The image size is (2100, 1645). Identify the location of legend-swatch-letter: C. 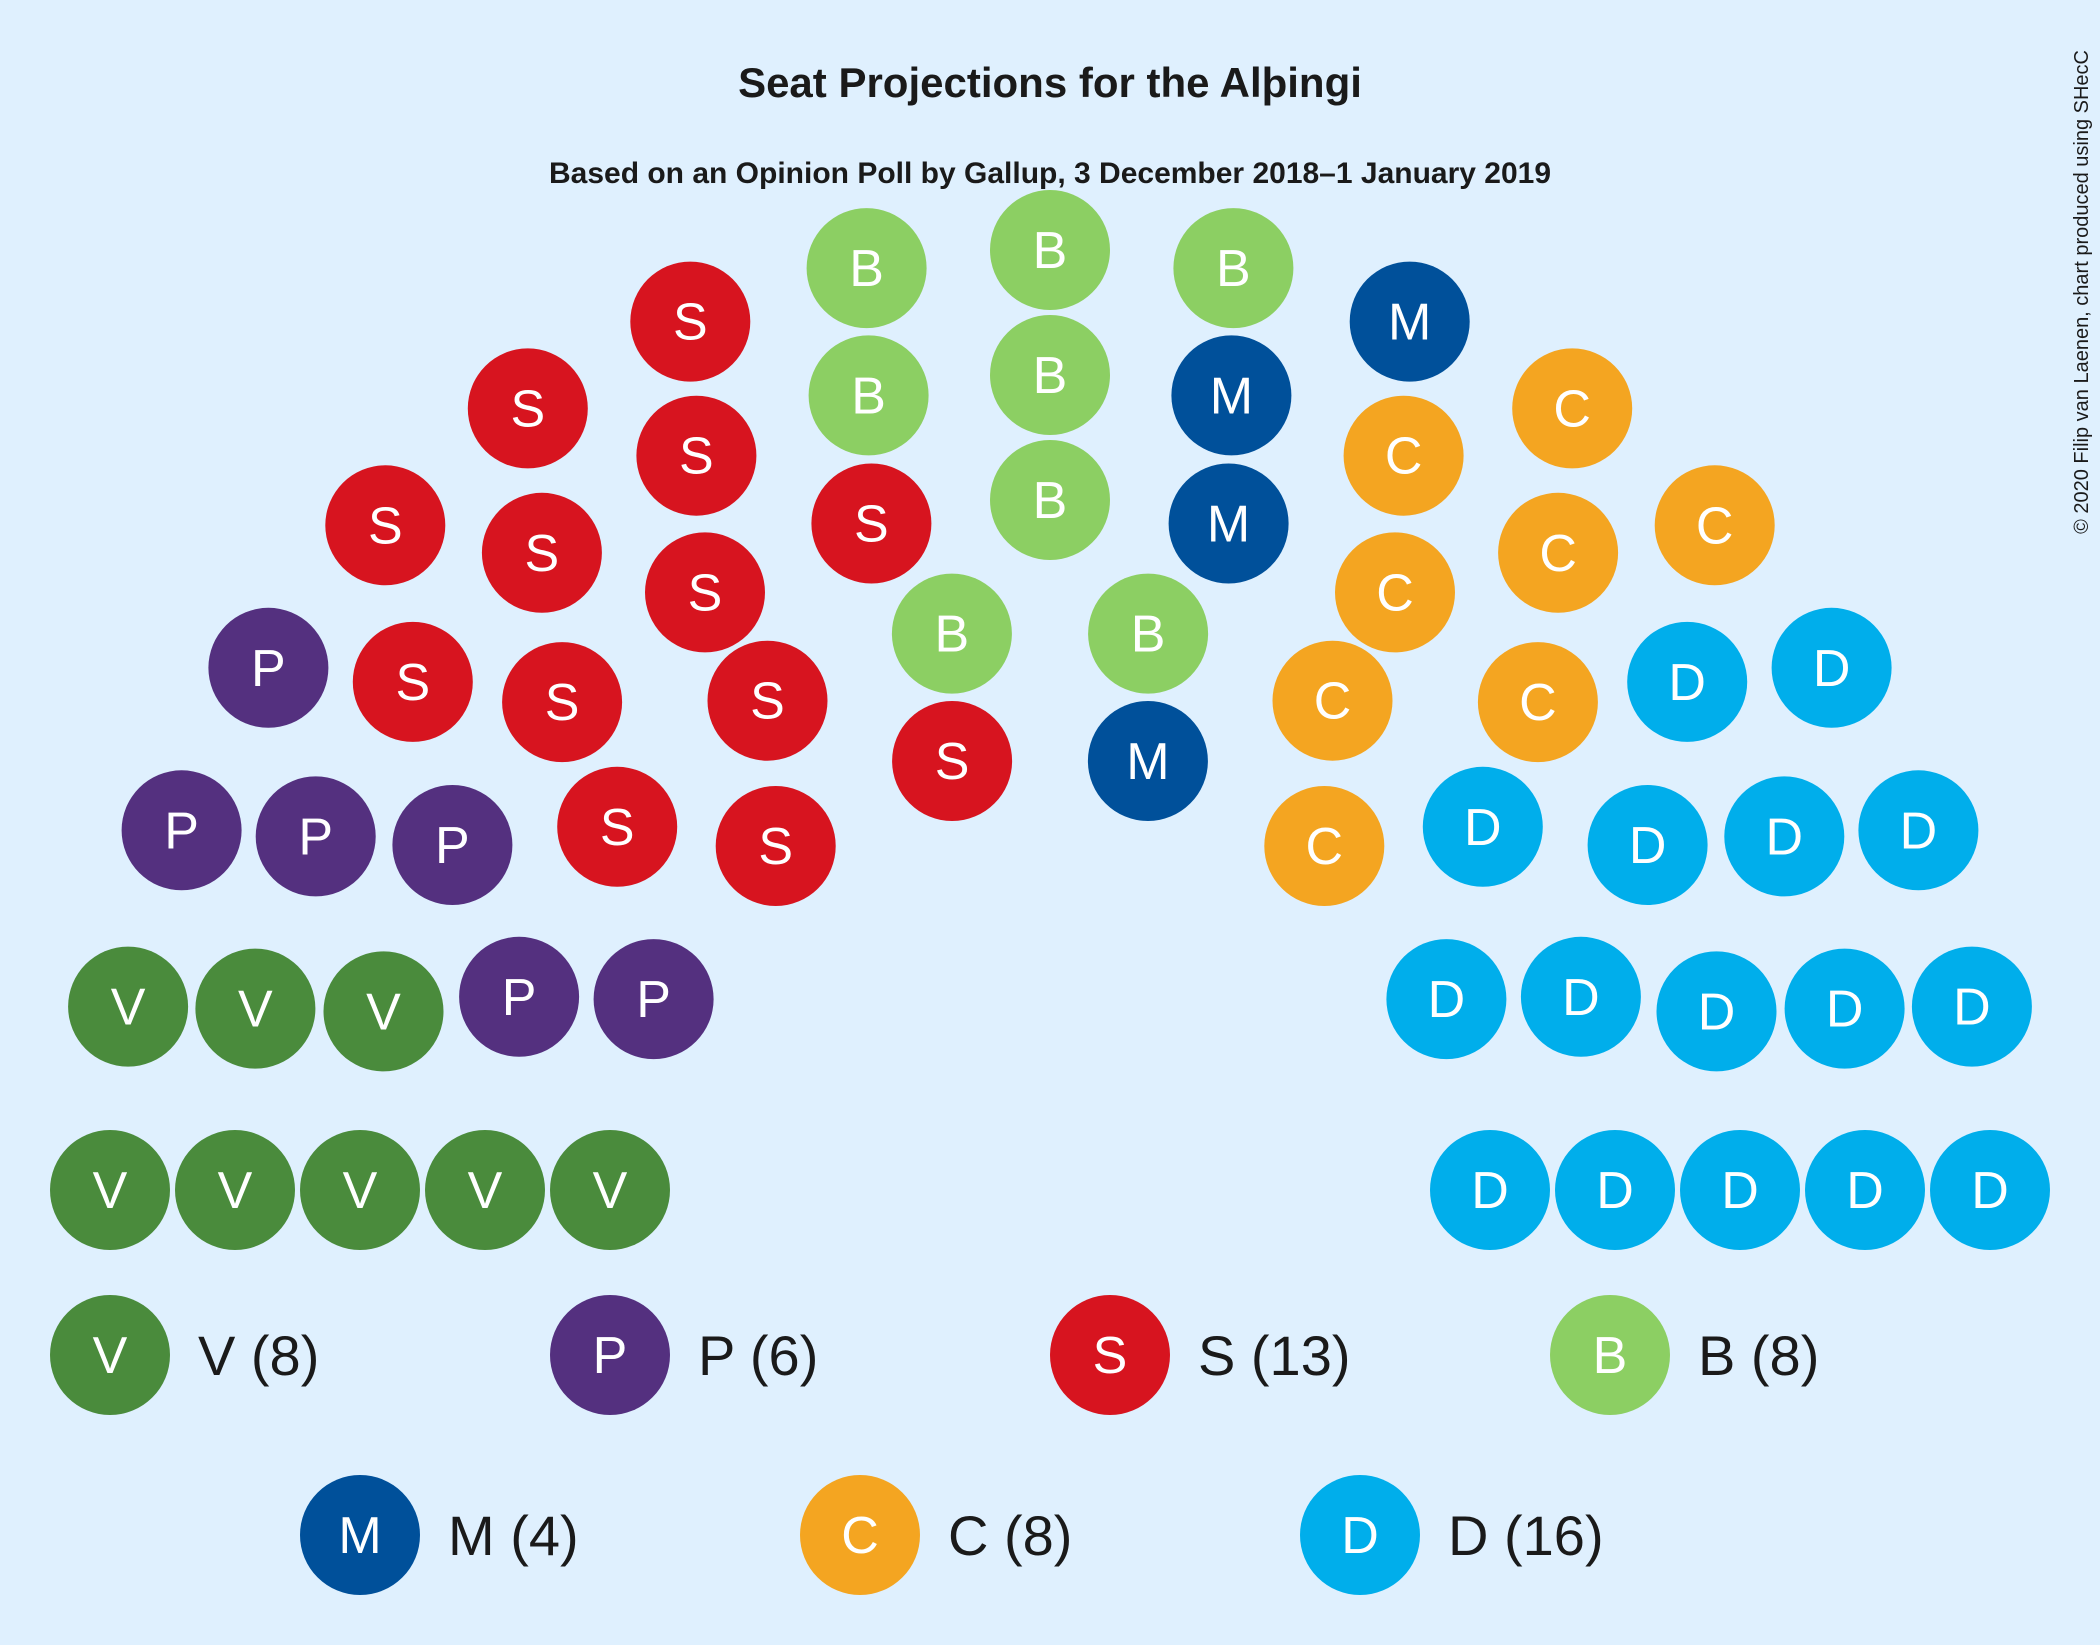
(860, 1536).